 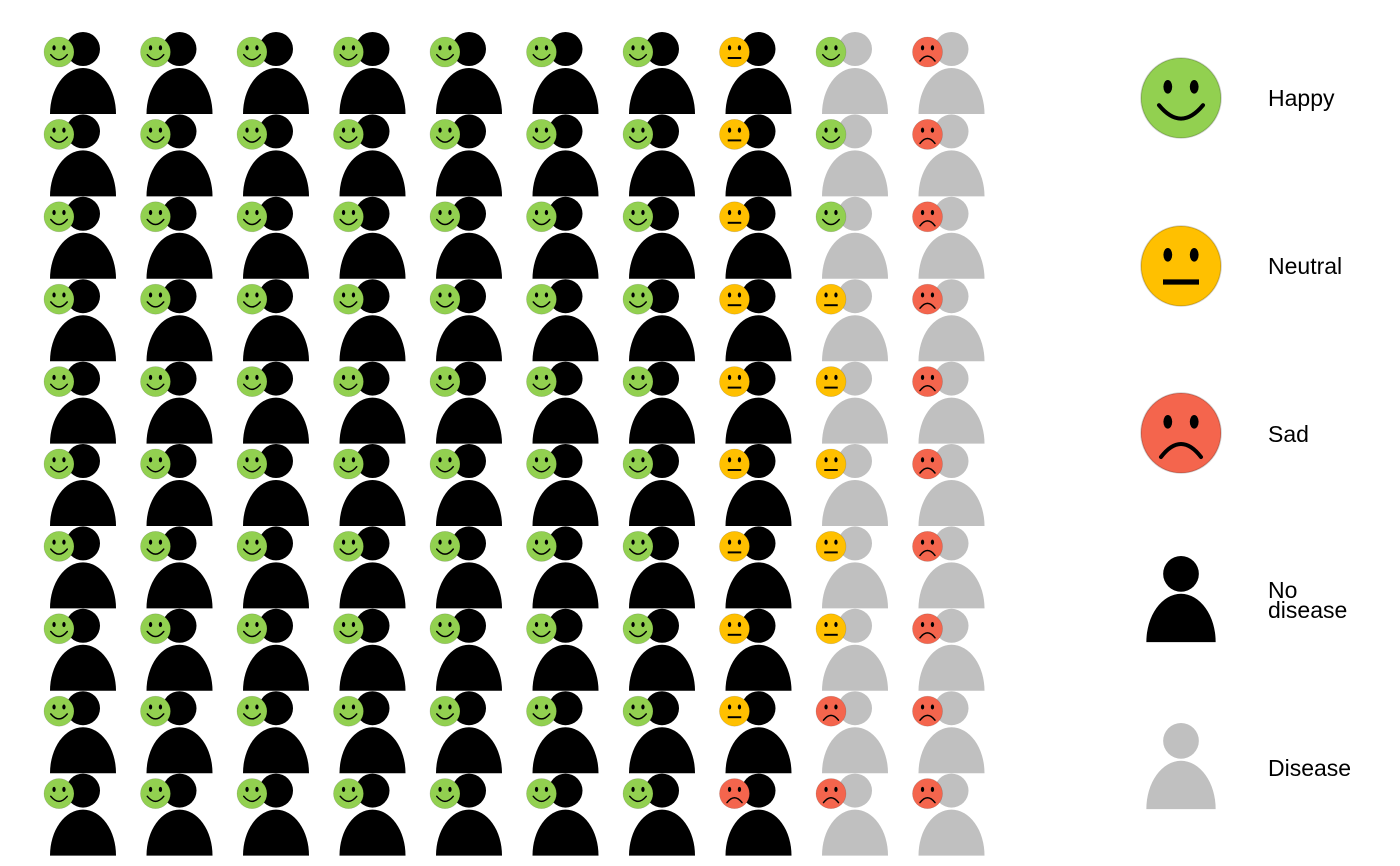 What do you see at coordinates (1181, 433) in the screenshot?
I see `legend-sad-icon` at bounding box center [1181, 433].